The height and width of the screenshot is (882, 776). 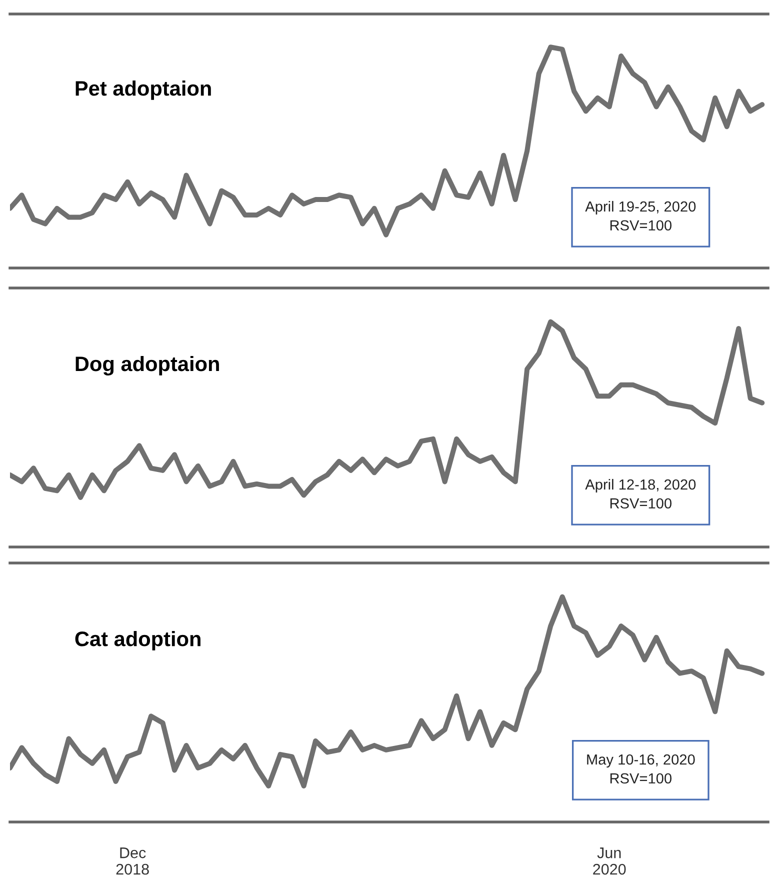 I want to click on text: Dog adoptaion, so click(x=147, y=366).